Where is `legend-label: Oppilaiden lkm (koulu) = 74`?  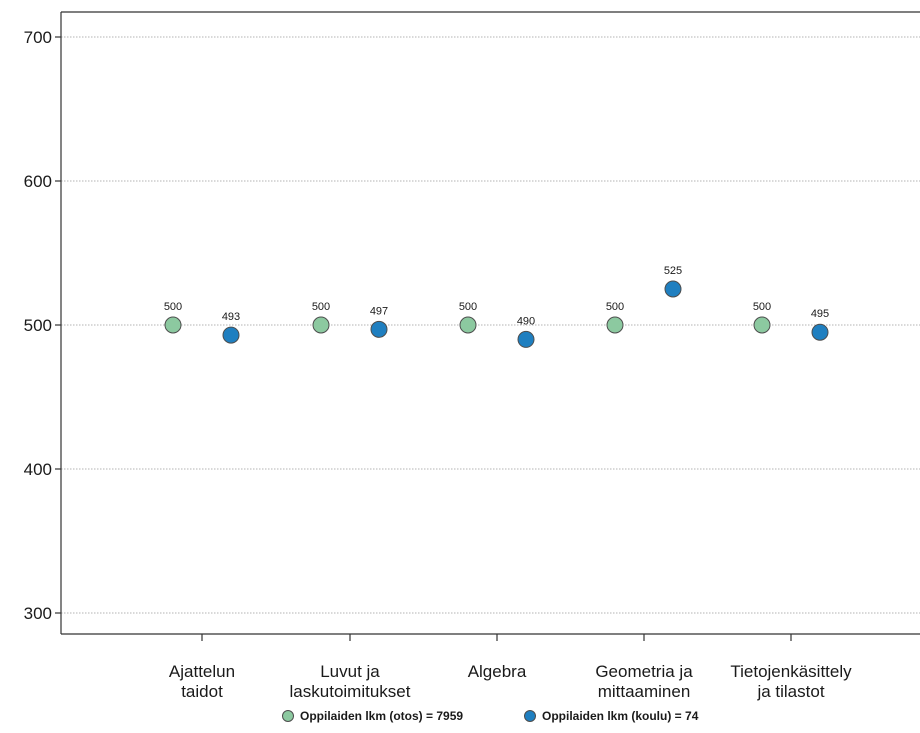
legend-label: Oppilaiden lkm (koulu) = 74 is located at coordinates (620, 716).